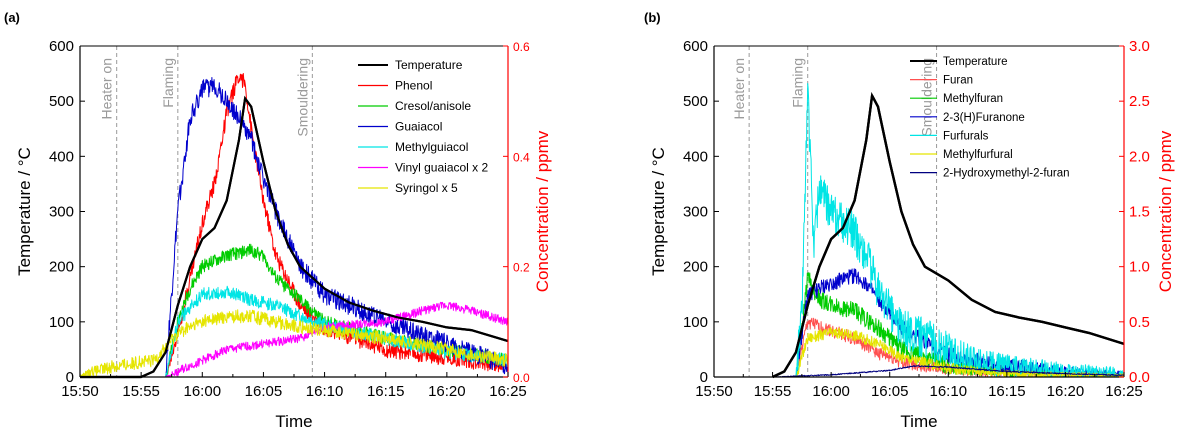 This screenshot has height=437, width=1179. What do you see at coordinates (984, 118) in the screenshot?
I see `legend-label: 2-3(H)Furanone` at bounding box center [984, 118].